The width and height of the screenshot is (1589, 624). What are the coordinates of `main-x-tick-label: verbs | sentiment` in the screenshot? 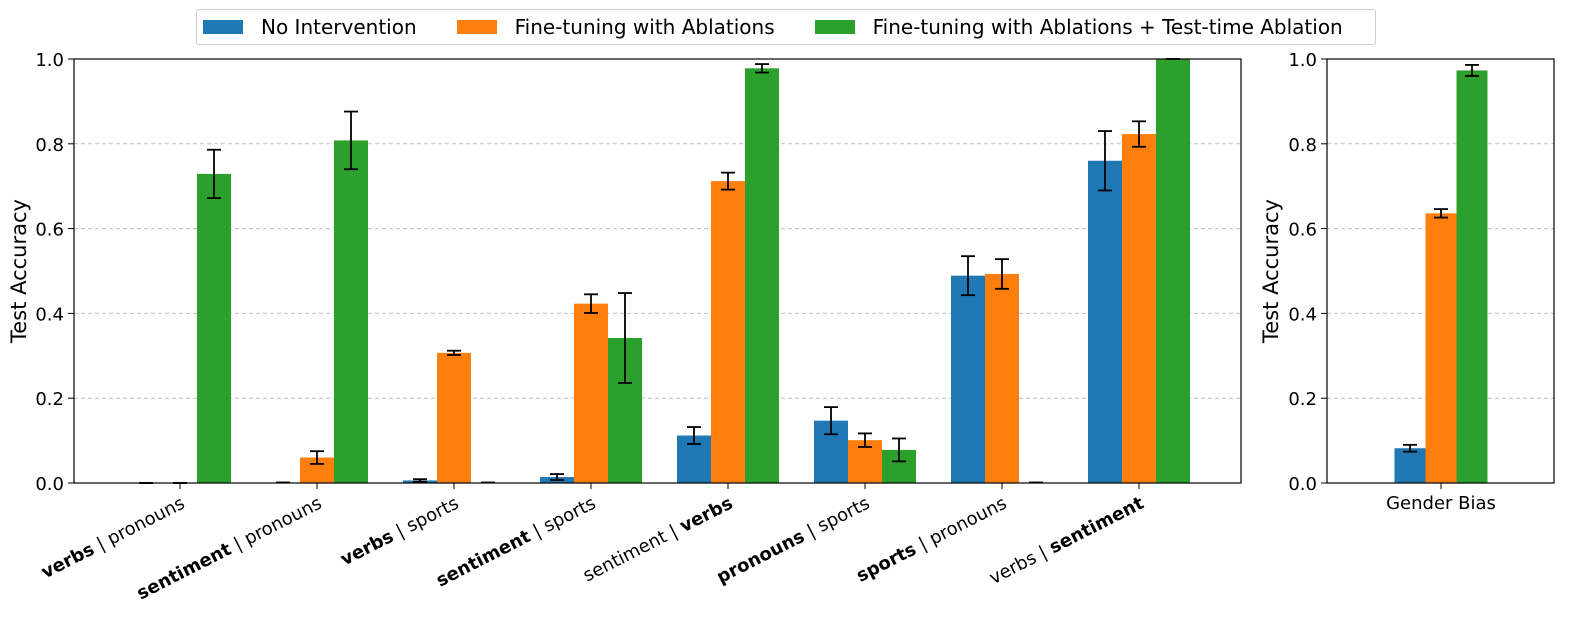 It's located at (1067, 541).